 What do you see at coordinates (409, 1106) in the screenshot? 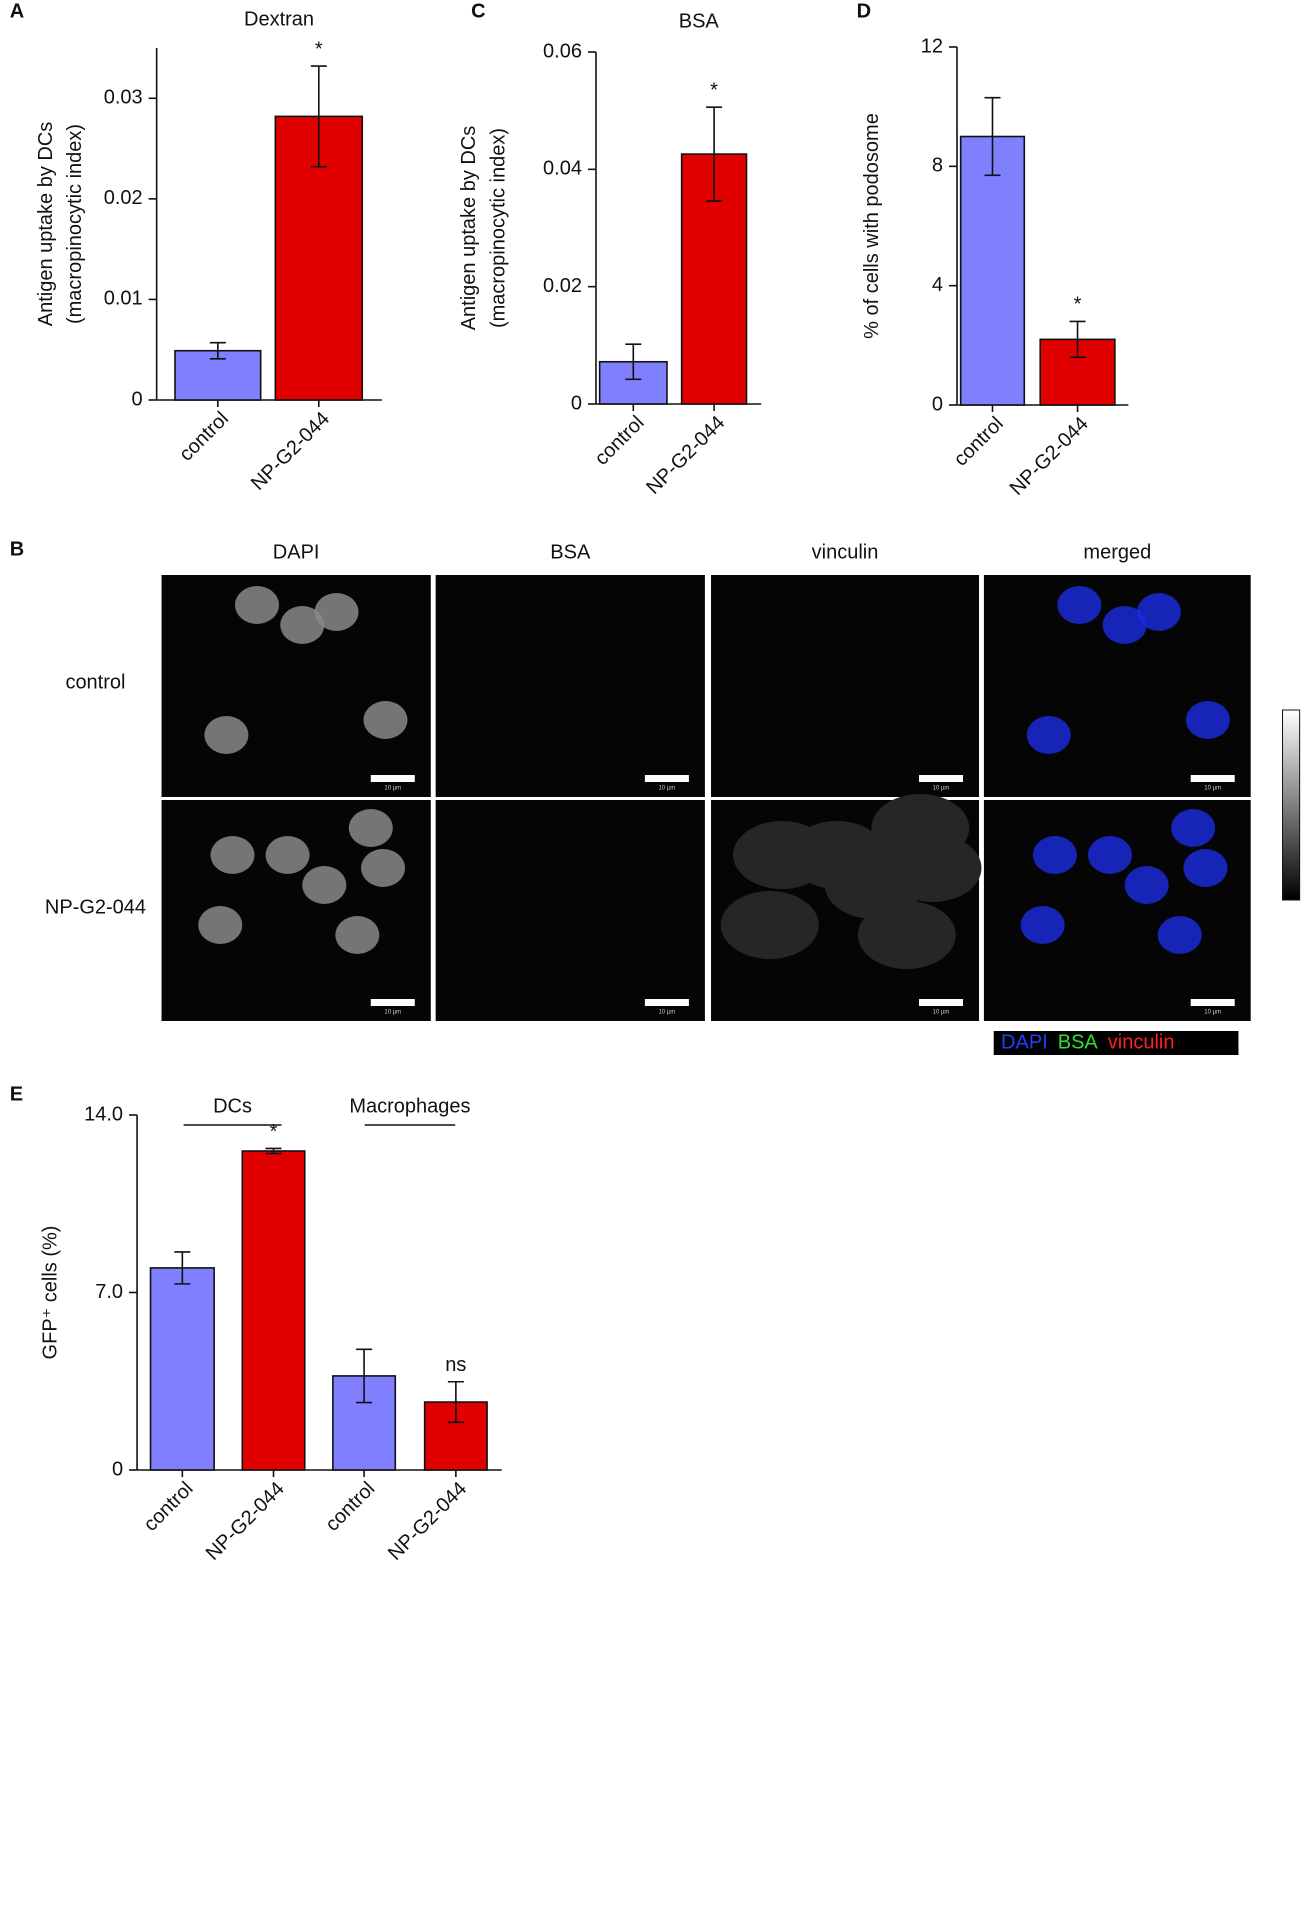
I see `group-label: Macrophages` at bounding box center [409, 1106].